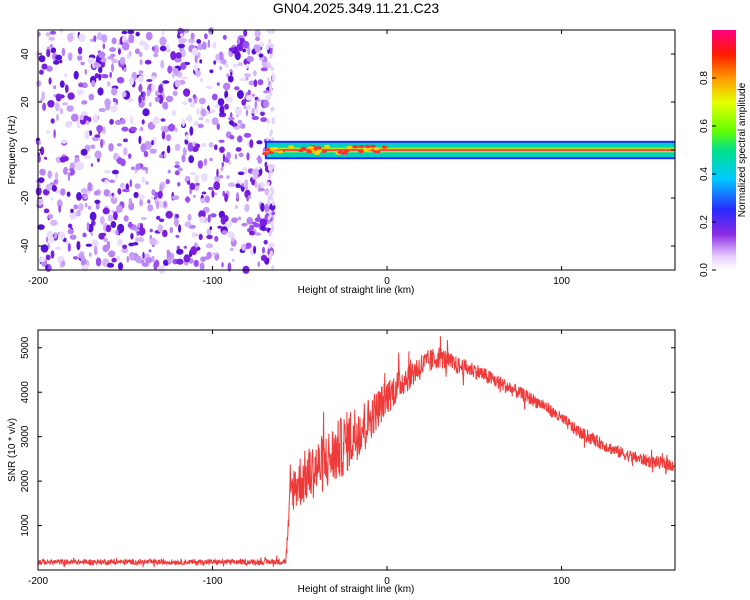  What do you see at coordinates (155, 150) in the screenshot?
I see `spectrogram-noise-region` at bounding box center [155, 150].